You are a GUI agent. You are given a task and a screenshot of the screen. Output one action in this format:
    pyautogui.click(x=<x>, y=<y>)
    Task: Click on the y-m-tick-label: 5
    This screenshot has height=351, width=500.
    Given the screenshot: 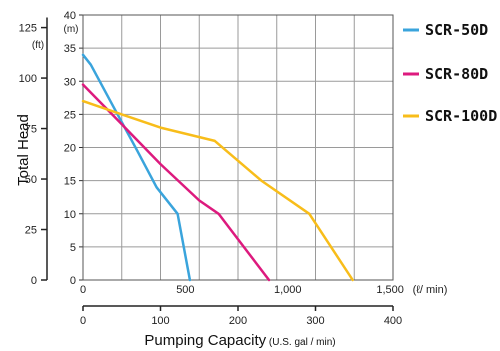 What is the action you would take?
    pyautogui.click(x=73, y=248)
    